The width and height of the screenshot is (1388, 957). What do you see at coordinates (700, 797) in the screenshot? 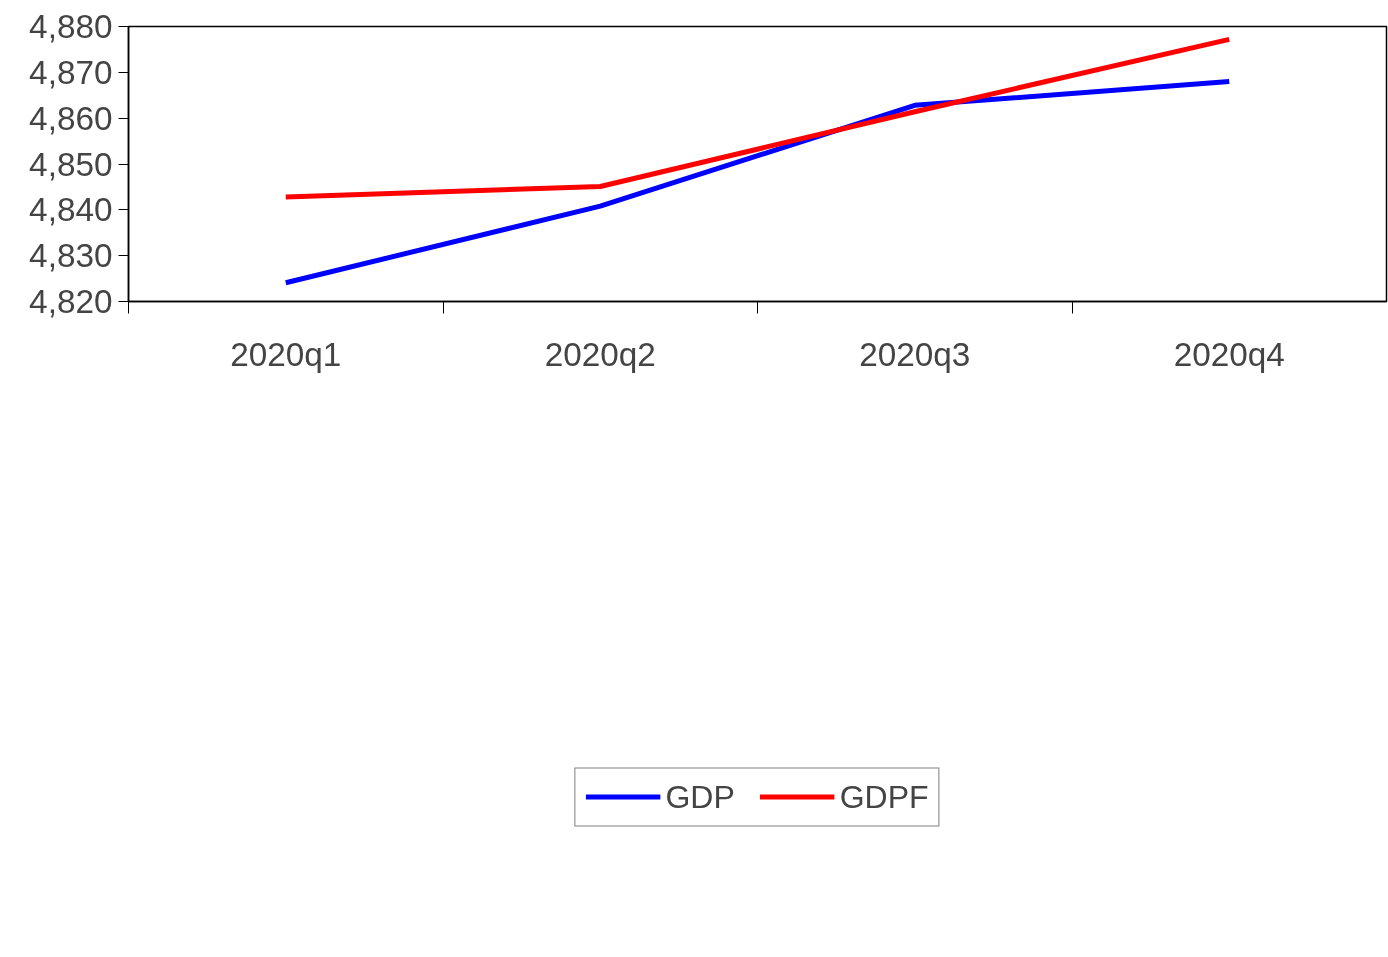
I see `legend-label: GDP` at bounding box center [700, 797].